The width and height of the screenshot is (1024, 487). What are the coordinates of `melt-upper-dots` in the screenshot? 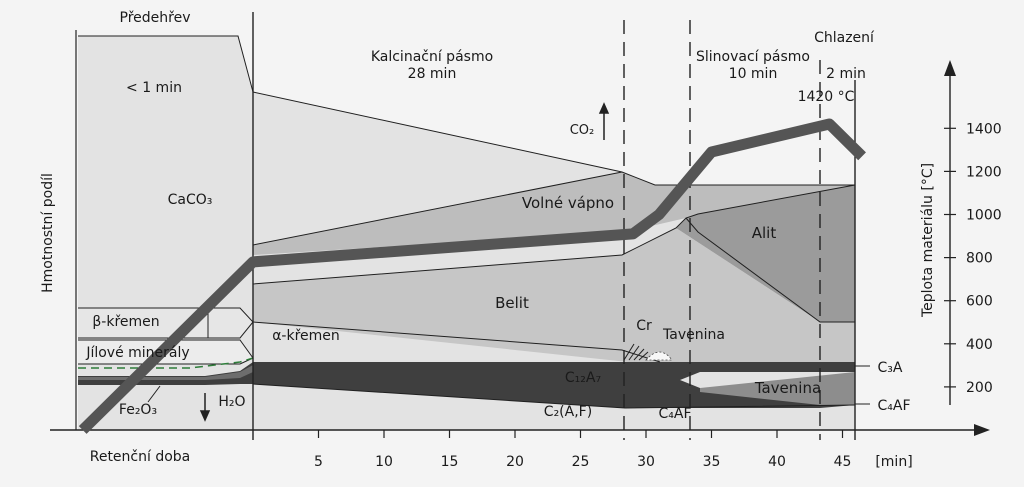 It's located at (659, 356).